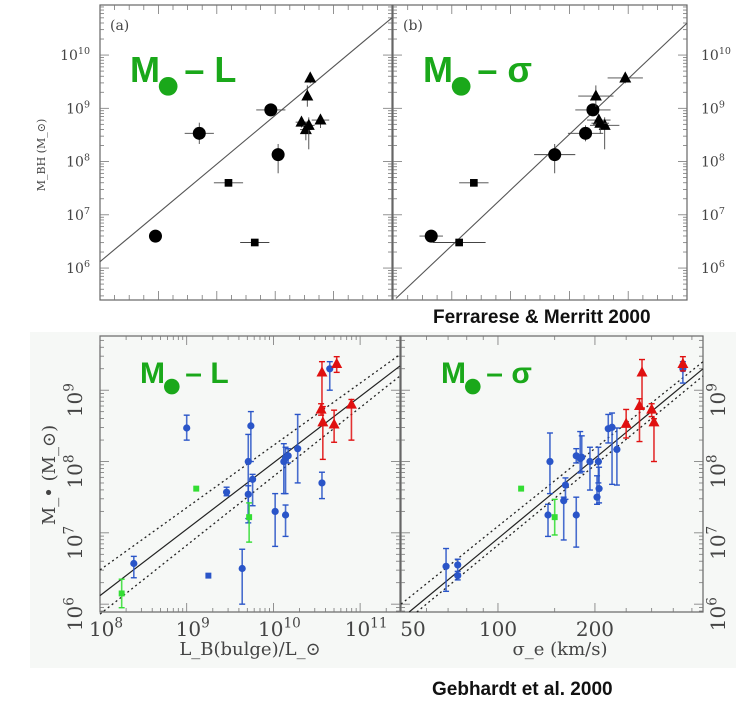 The height and width of the screenshot is (711, 750). What do you see at coordinates (542, 317) in the screenshot?
I see `credit-ferrarese-merritt: Ferrarese & Merritt 2000` at bounding box center [542, 317].